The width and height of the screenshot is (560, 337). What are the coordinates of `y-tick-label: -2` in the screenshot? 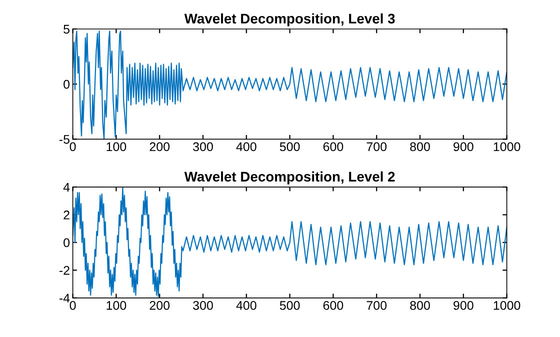 It's located at (64, 270).